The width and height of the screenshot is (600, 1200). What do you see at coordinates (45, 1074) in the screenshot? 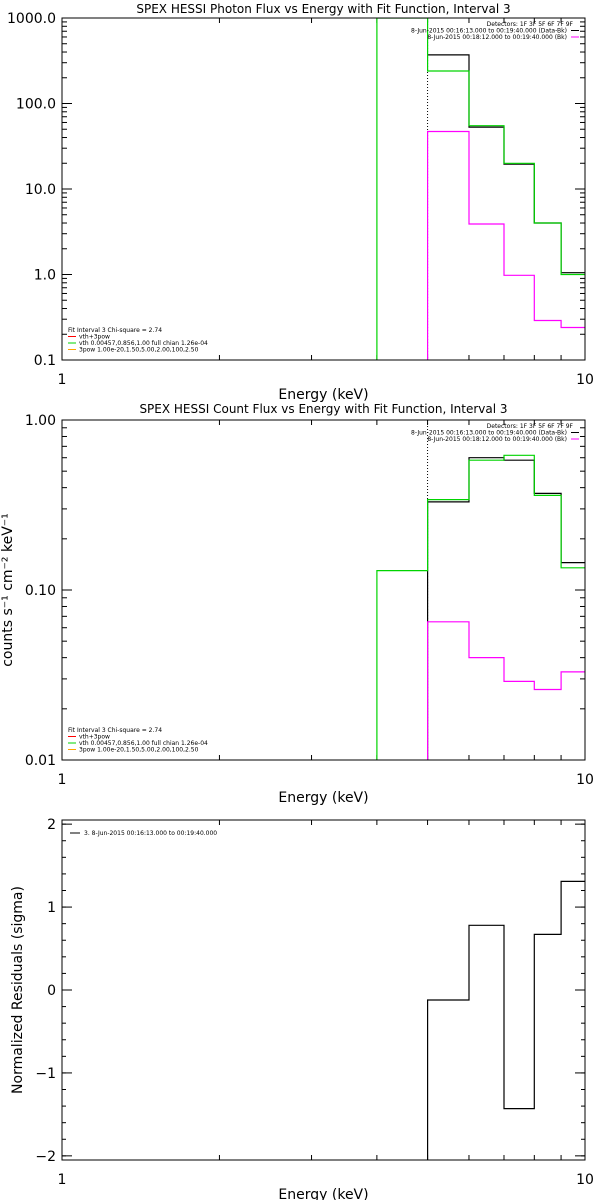
I see `y-tick-label: −1` at bounding box center [45, 1074].